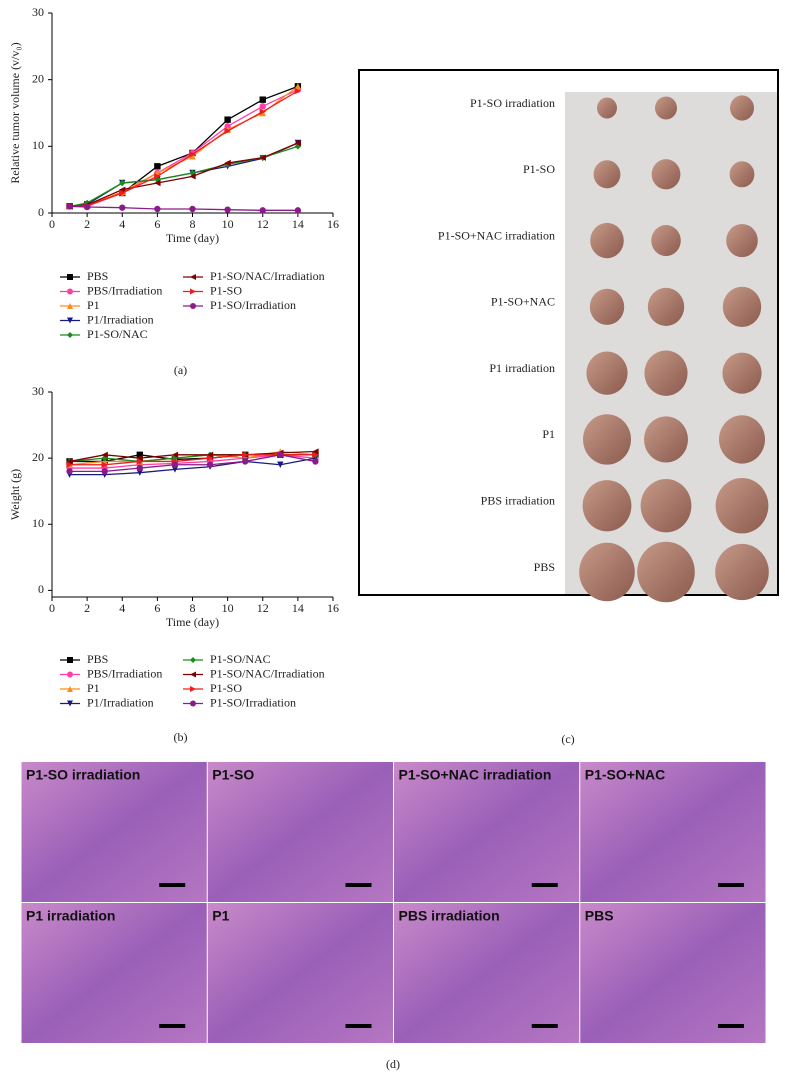 The width and height of the screenshot is (785, 1077). What do you see at coordinates (120, 702) in the screenshot?
I see `legend-label: P1/Irradiation` at bounding box center [120, 702].